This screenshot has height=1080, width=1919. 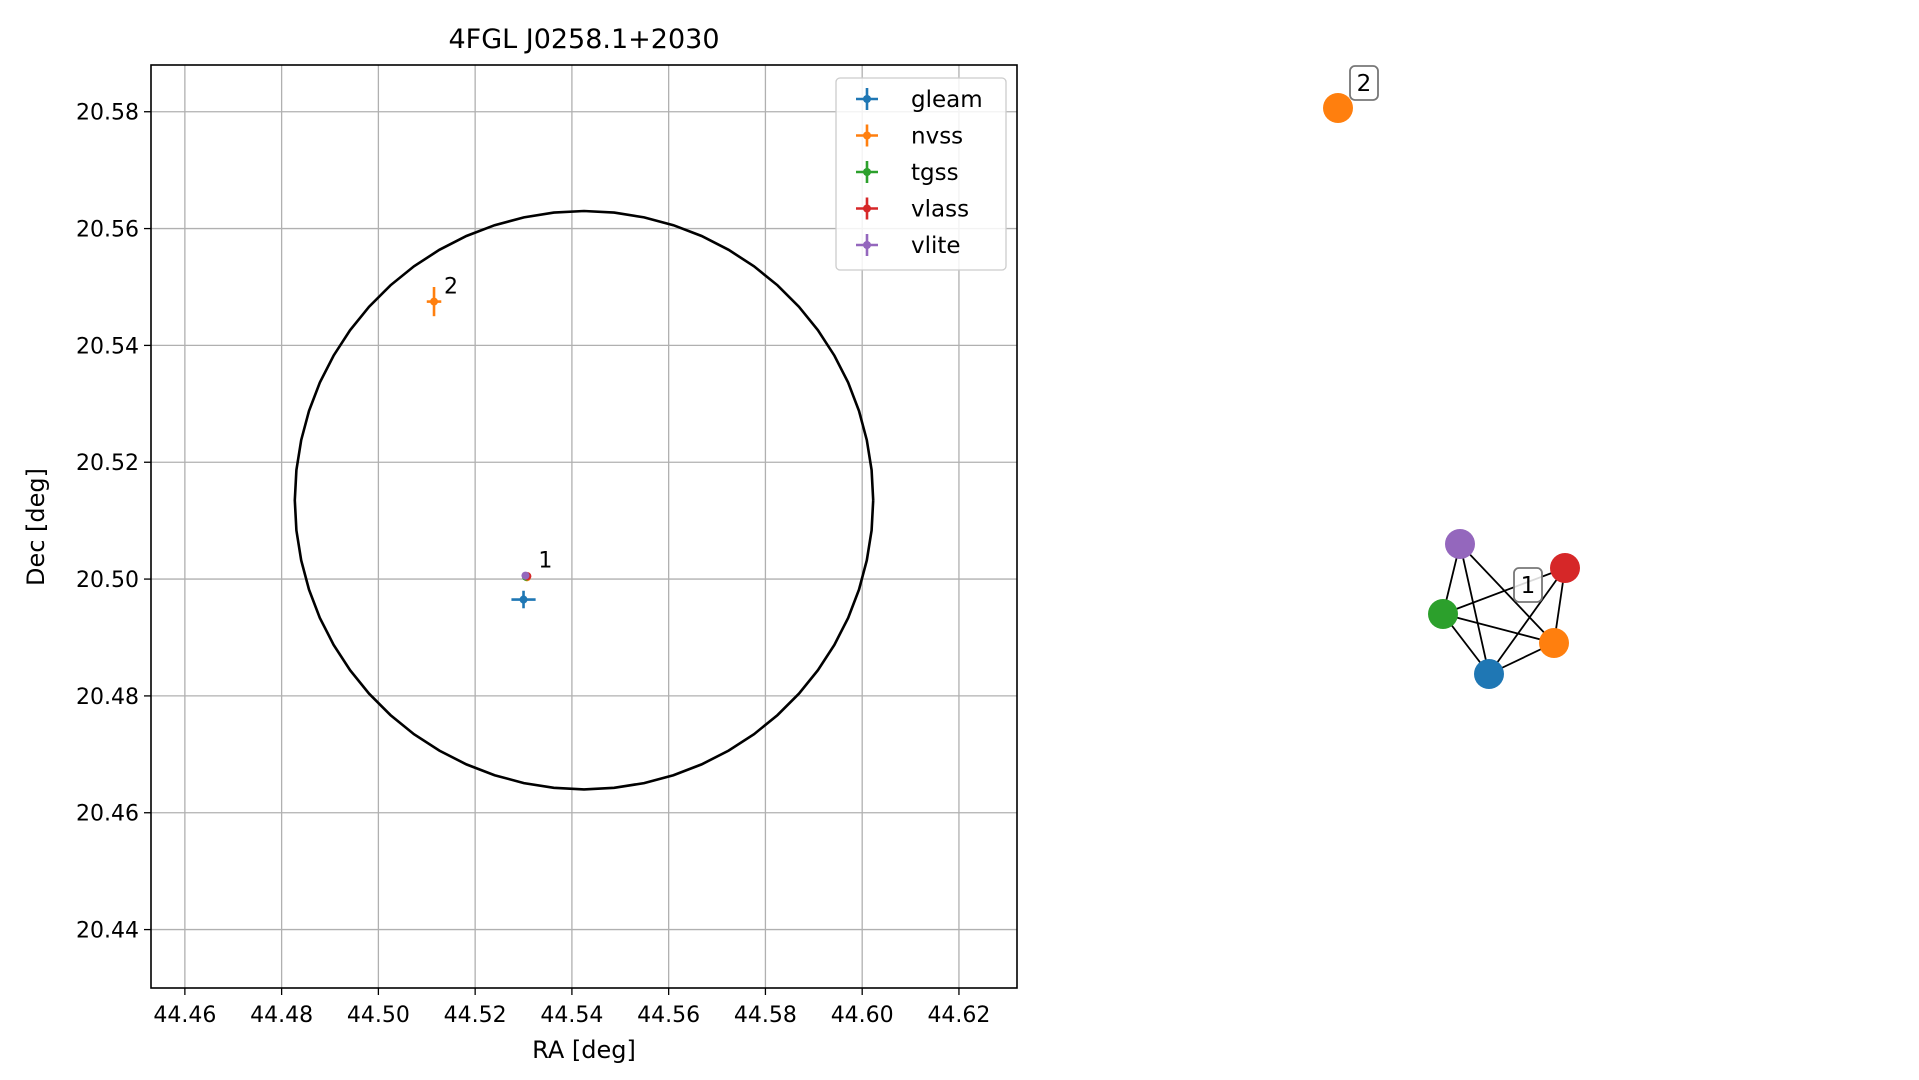 I want to click on x-axis-label: RA [deg], so click(x=584, y=1050).